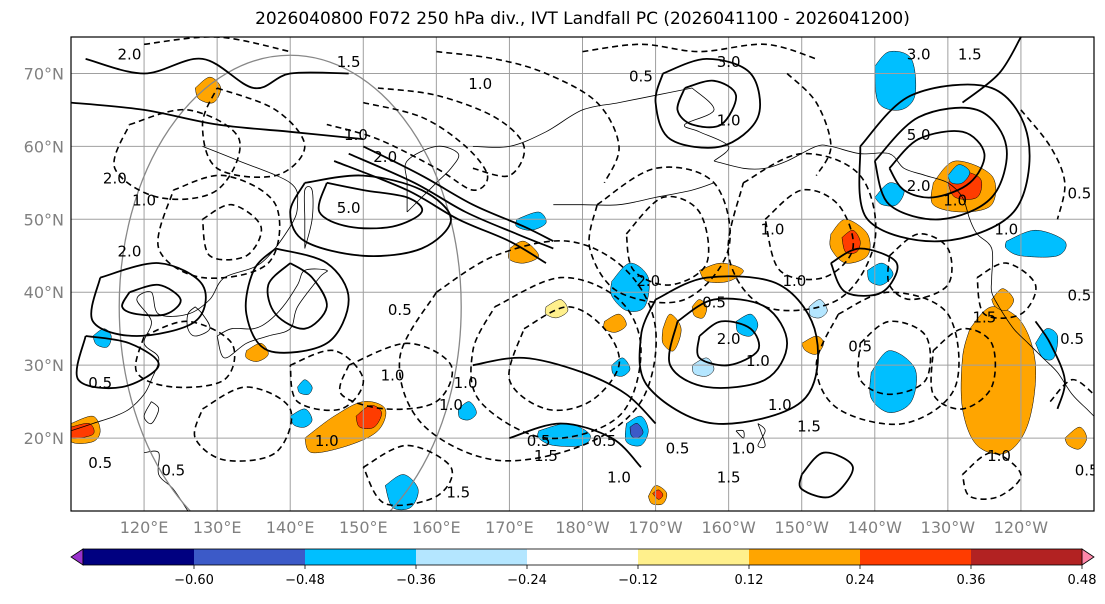 Image resolution: width=1105 pixels, height=604 pixels. Describe the element at coordinates (875, 527) in the screenshot. I see `longitude-label: 140°W` at that location.